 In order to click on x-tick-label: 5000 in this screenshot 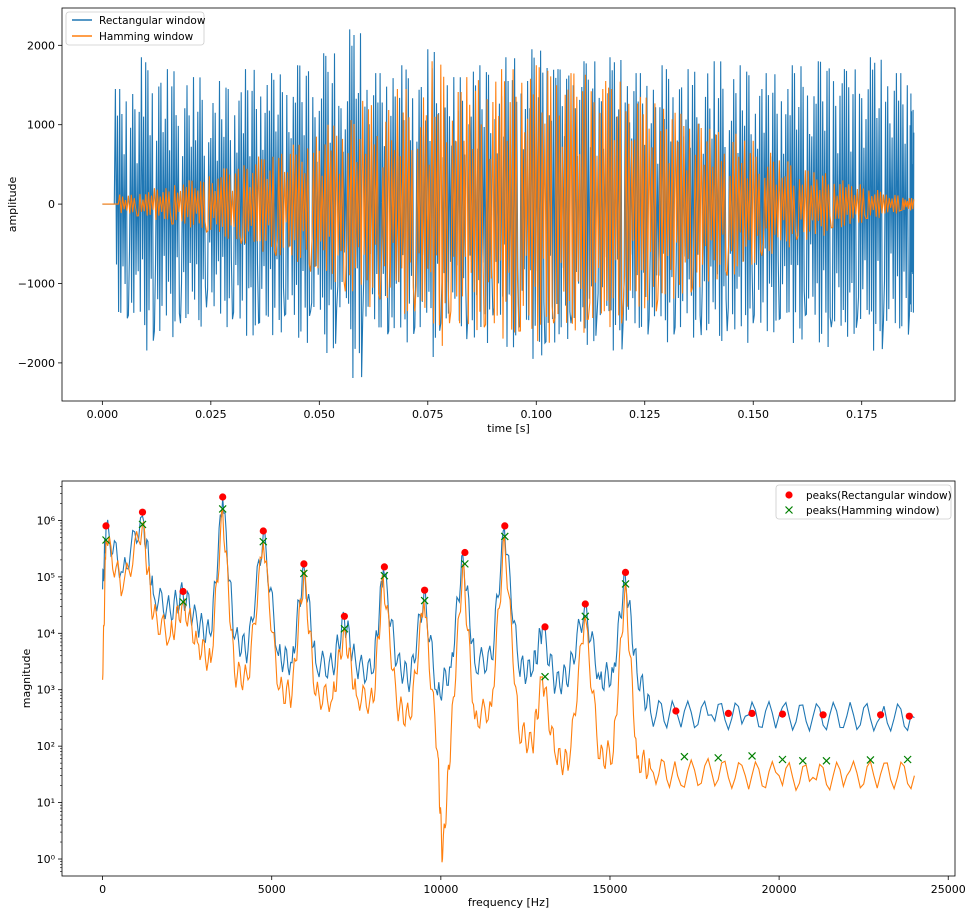, I will do `click(272, 889)`.